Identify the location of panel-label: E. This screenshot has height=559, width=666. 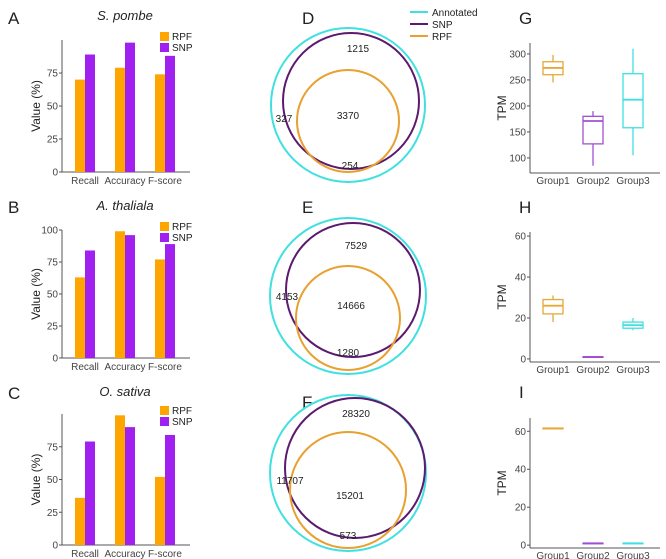
(307, 207).